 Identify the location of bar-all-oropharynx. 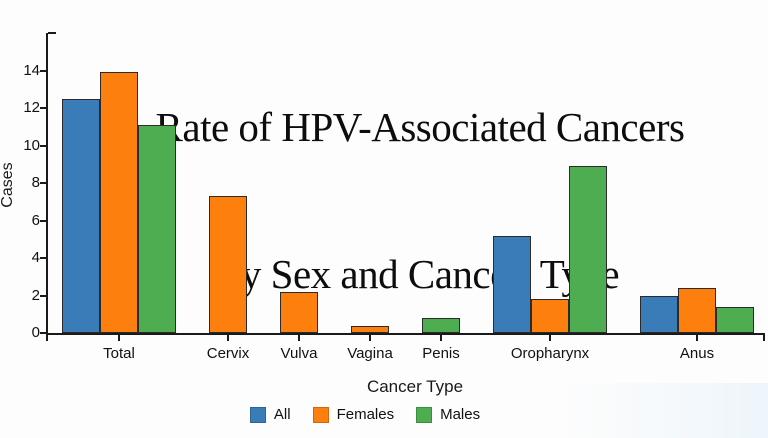
(512, 284).